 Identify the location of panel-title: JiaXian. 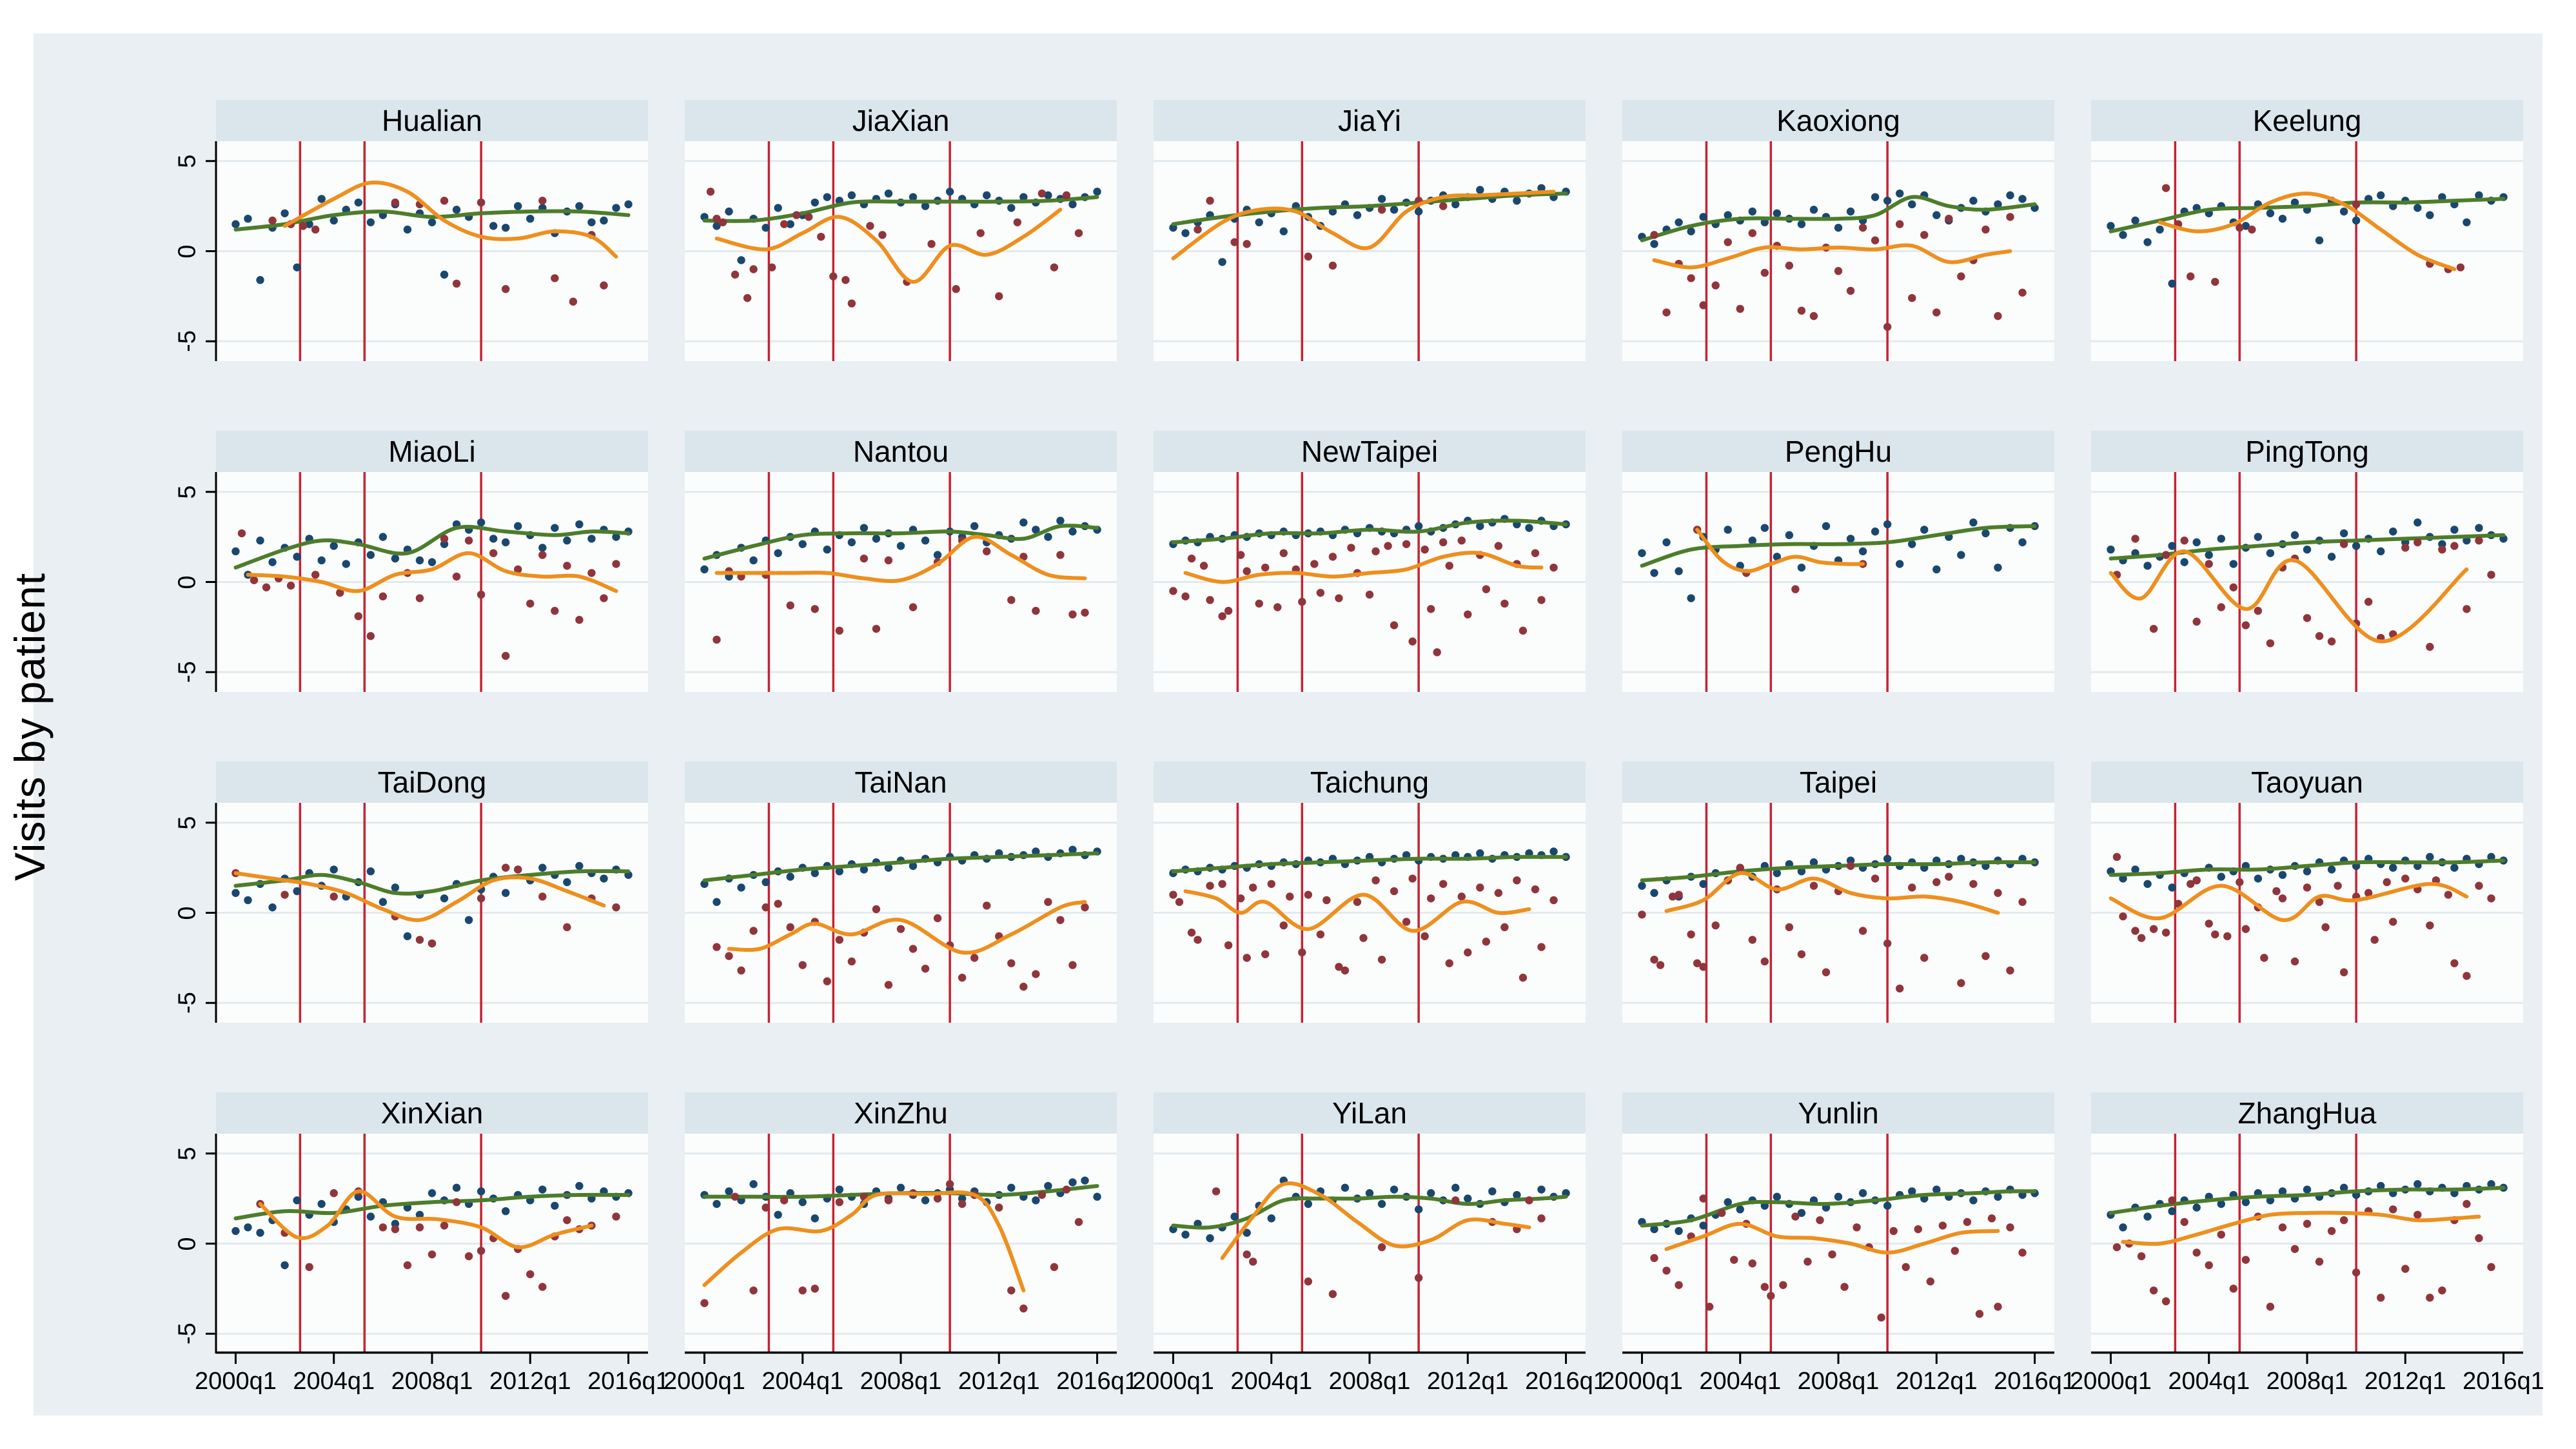
(901, 120).